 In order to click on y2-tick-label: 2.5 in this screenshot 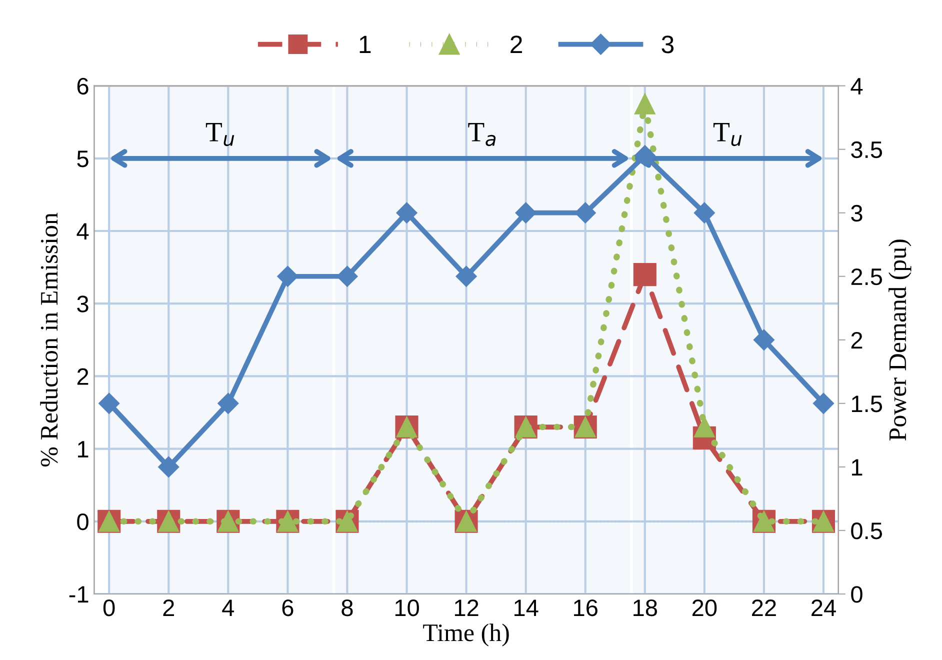, I will do `click(866, 277)`.